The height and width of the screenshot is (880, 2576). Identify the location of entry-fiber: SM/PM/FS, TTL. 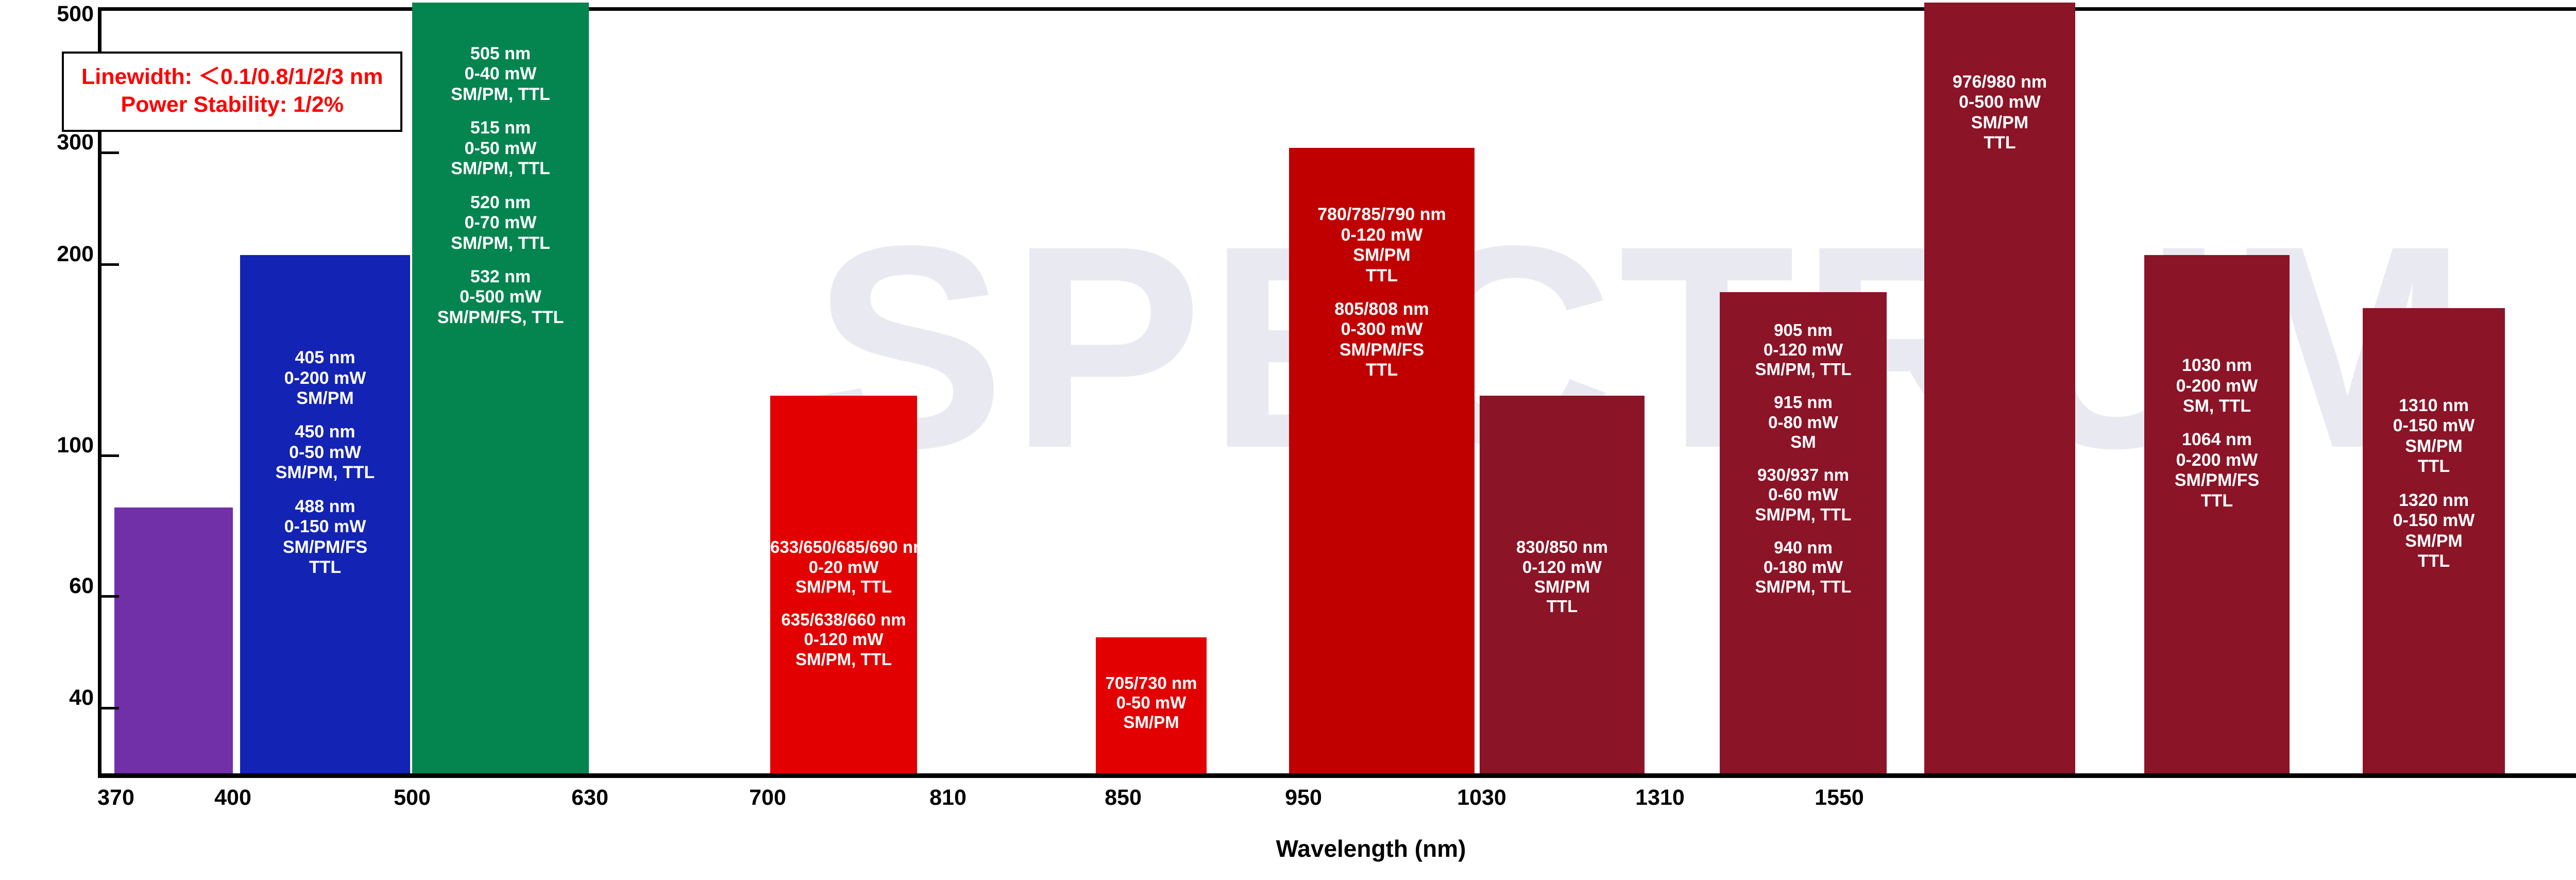
(500, 317).